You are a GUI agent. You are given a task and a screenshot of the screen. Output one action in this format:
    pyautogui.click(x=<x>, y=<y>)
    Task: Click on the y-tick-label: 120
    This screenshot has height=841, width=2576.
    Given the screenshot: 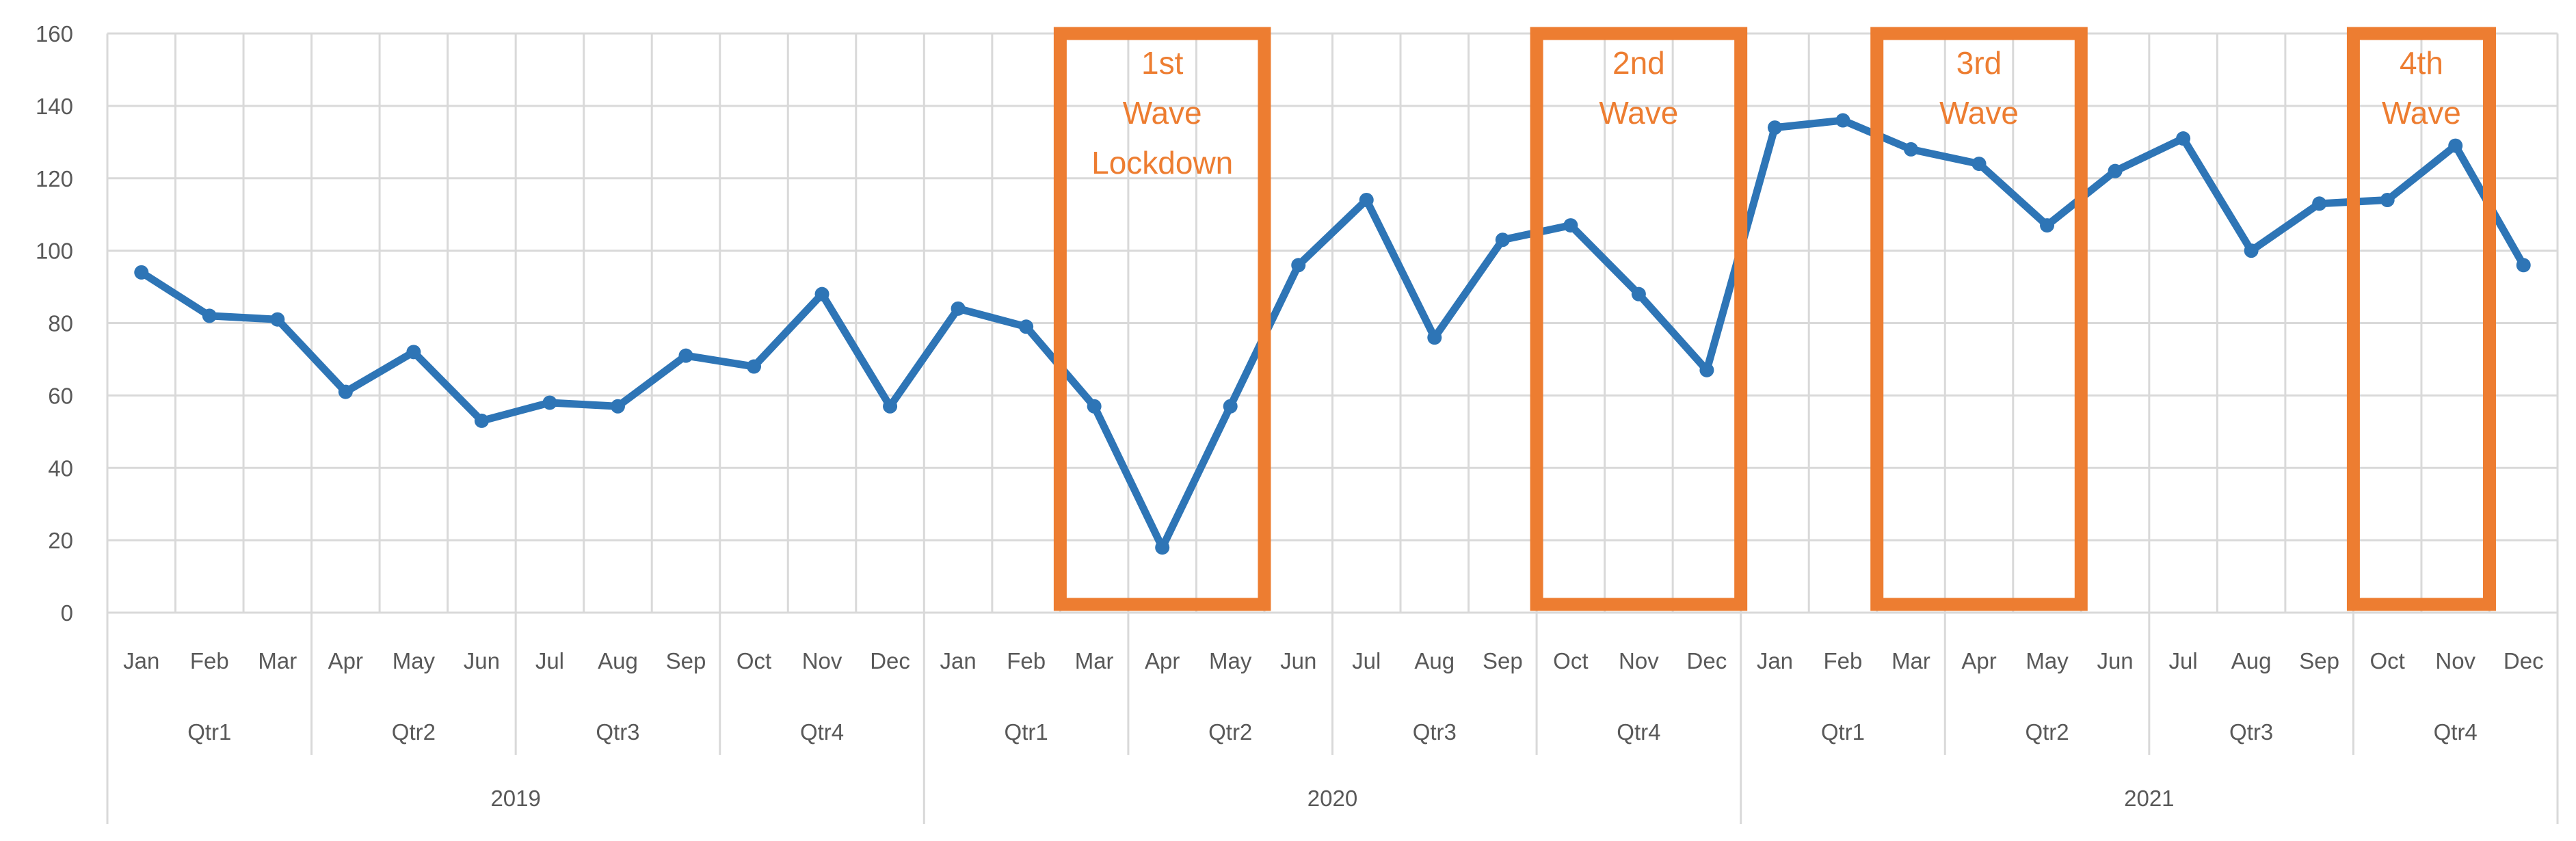 What is the action you would take?
    pyautogui.click(x=54, y=178)
    